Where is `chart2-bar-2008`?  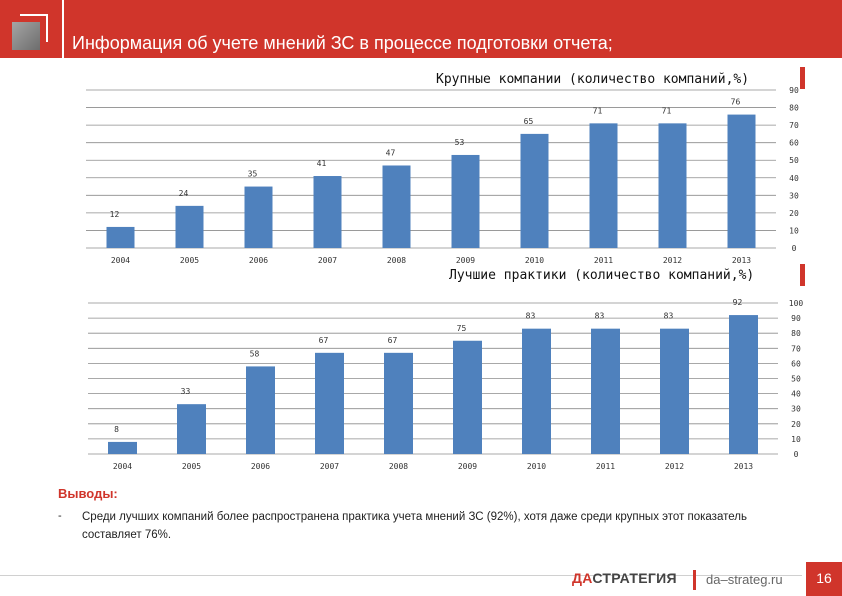 chart2-bar-2008 is located at coordinates (398, 403).